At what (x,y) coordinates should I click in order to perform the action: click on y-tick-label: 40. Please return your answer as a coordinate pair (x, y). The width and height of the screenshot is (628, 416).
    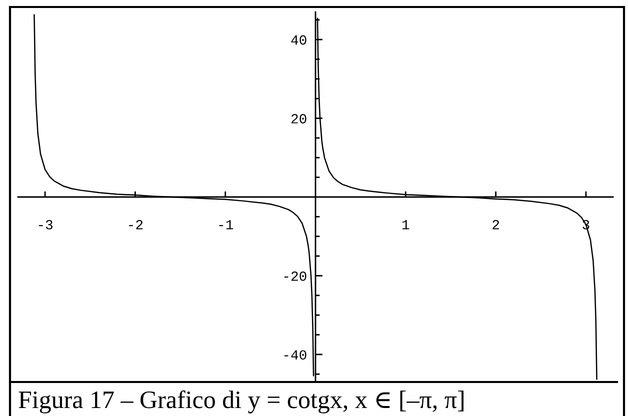
    Looking at the image, I should click on (298, 40).